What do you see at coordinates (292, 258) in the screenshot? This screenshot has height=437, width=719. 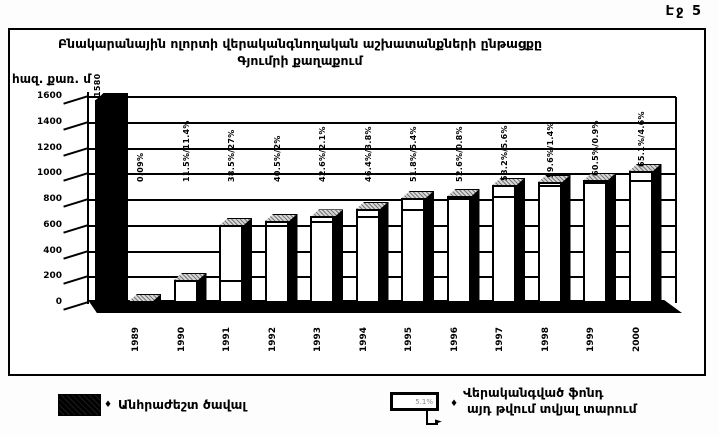 I see `bar-1992-side` at bounding box center [292, 258].